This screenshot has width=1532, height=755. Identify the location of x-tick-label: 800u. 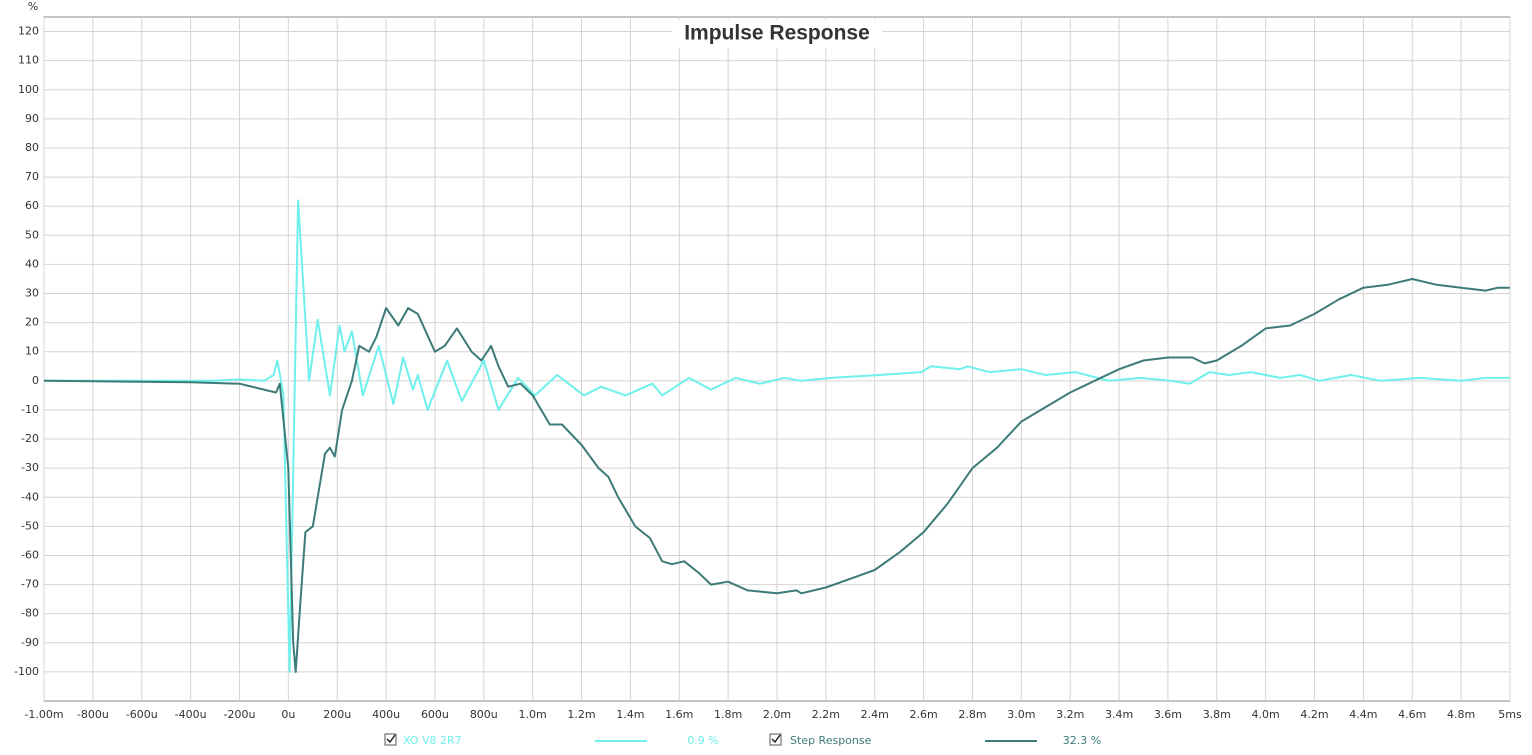
(484, 714).